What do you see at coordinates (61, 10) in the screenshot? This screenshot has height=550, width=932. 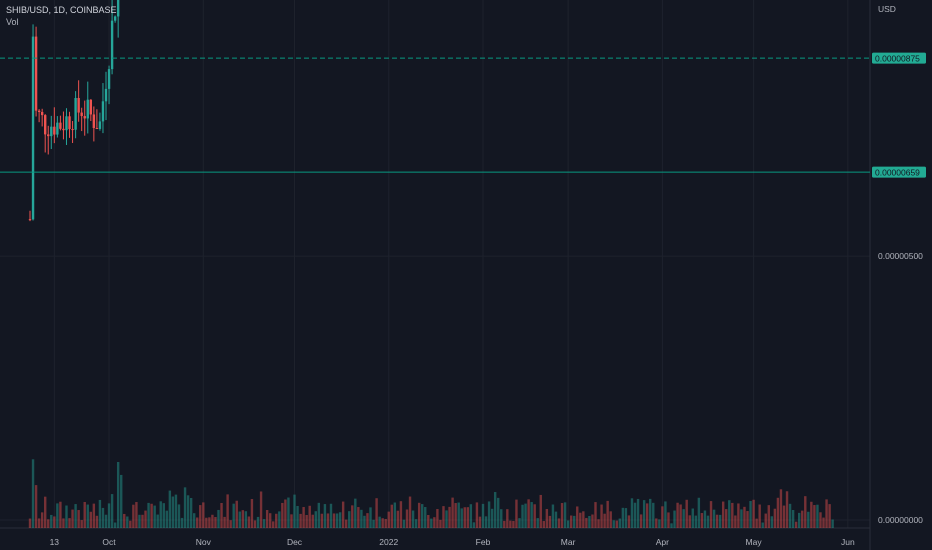 I see `symbol-label: SHIB/USD, 1D, COINBASE` at bounding box center [61, 10].